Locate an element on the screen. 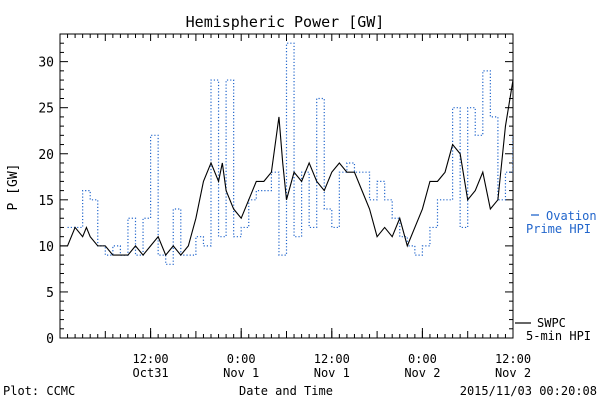 The image size is (600, 400). y-tick-label: 30 is located at coordinates (46, 63).